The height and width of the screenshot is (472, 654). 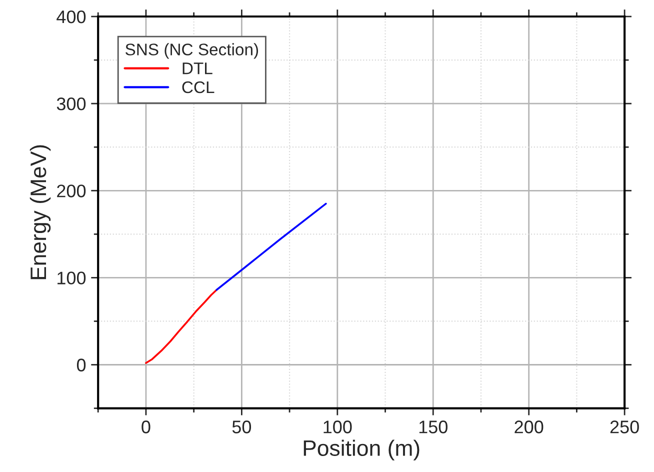 I want to click on x-tick-label: 50, so click(x=242, y=427).